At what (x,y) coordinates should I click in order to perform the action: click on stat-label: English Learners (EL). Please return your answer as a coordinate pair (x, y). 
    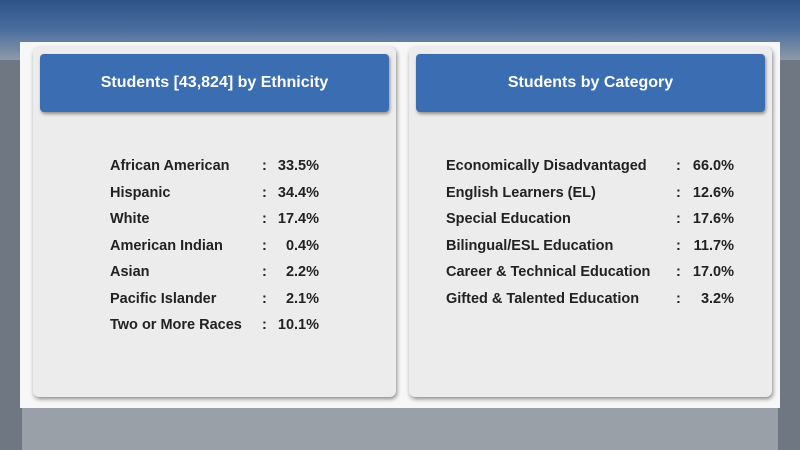
    Looking at the image, I should click on (521, 192).